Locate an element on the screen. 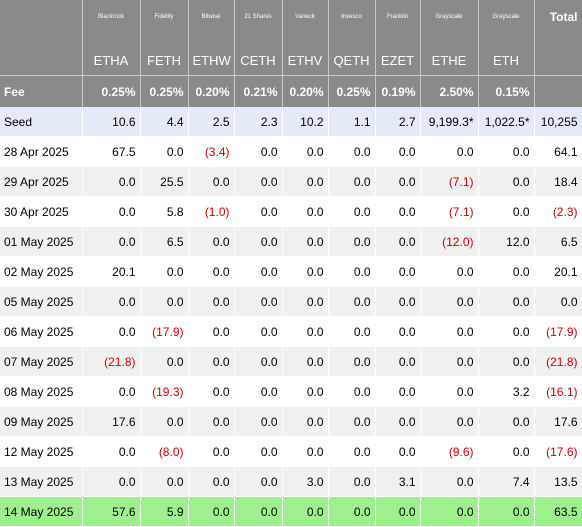 The image size is (582, 527). flow-value: 10,255 is located at coordinates (558, 122).